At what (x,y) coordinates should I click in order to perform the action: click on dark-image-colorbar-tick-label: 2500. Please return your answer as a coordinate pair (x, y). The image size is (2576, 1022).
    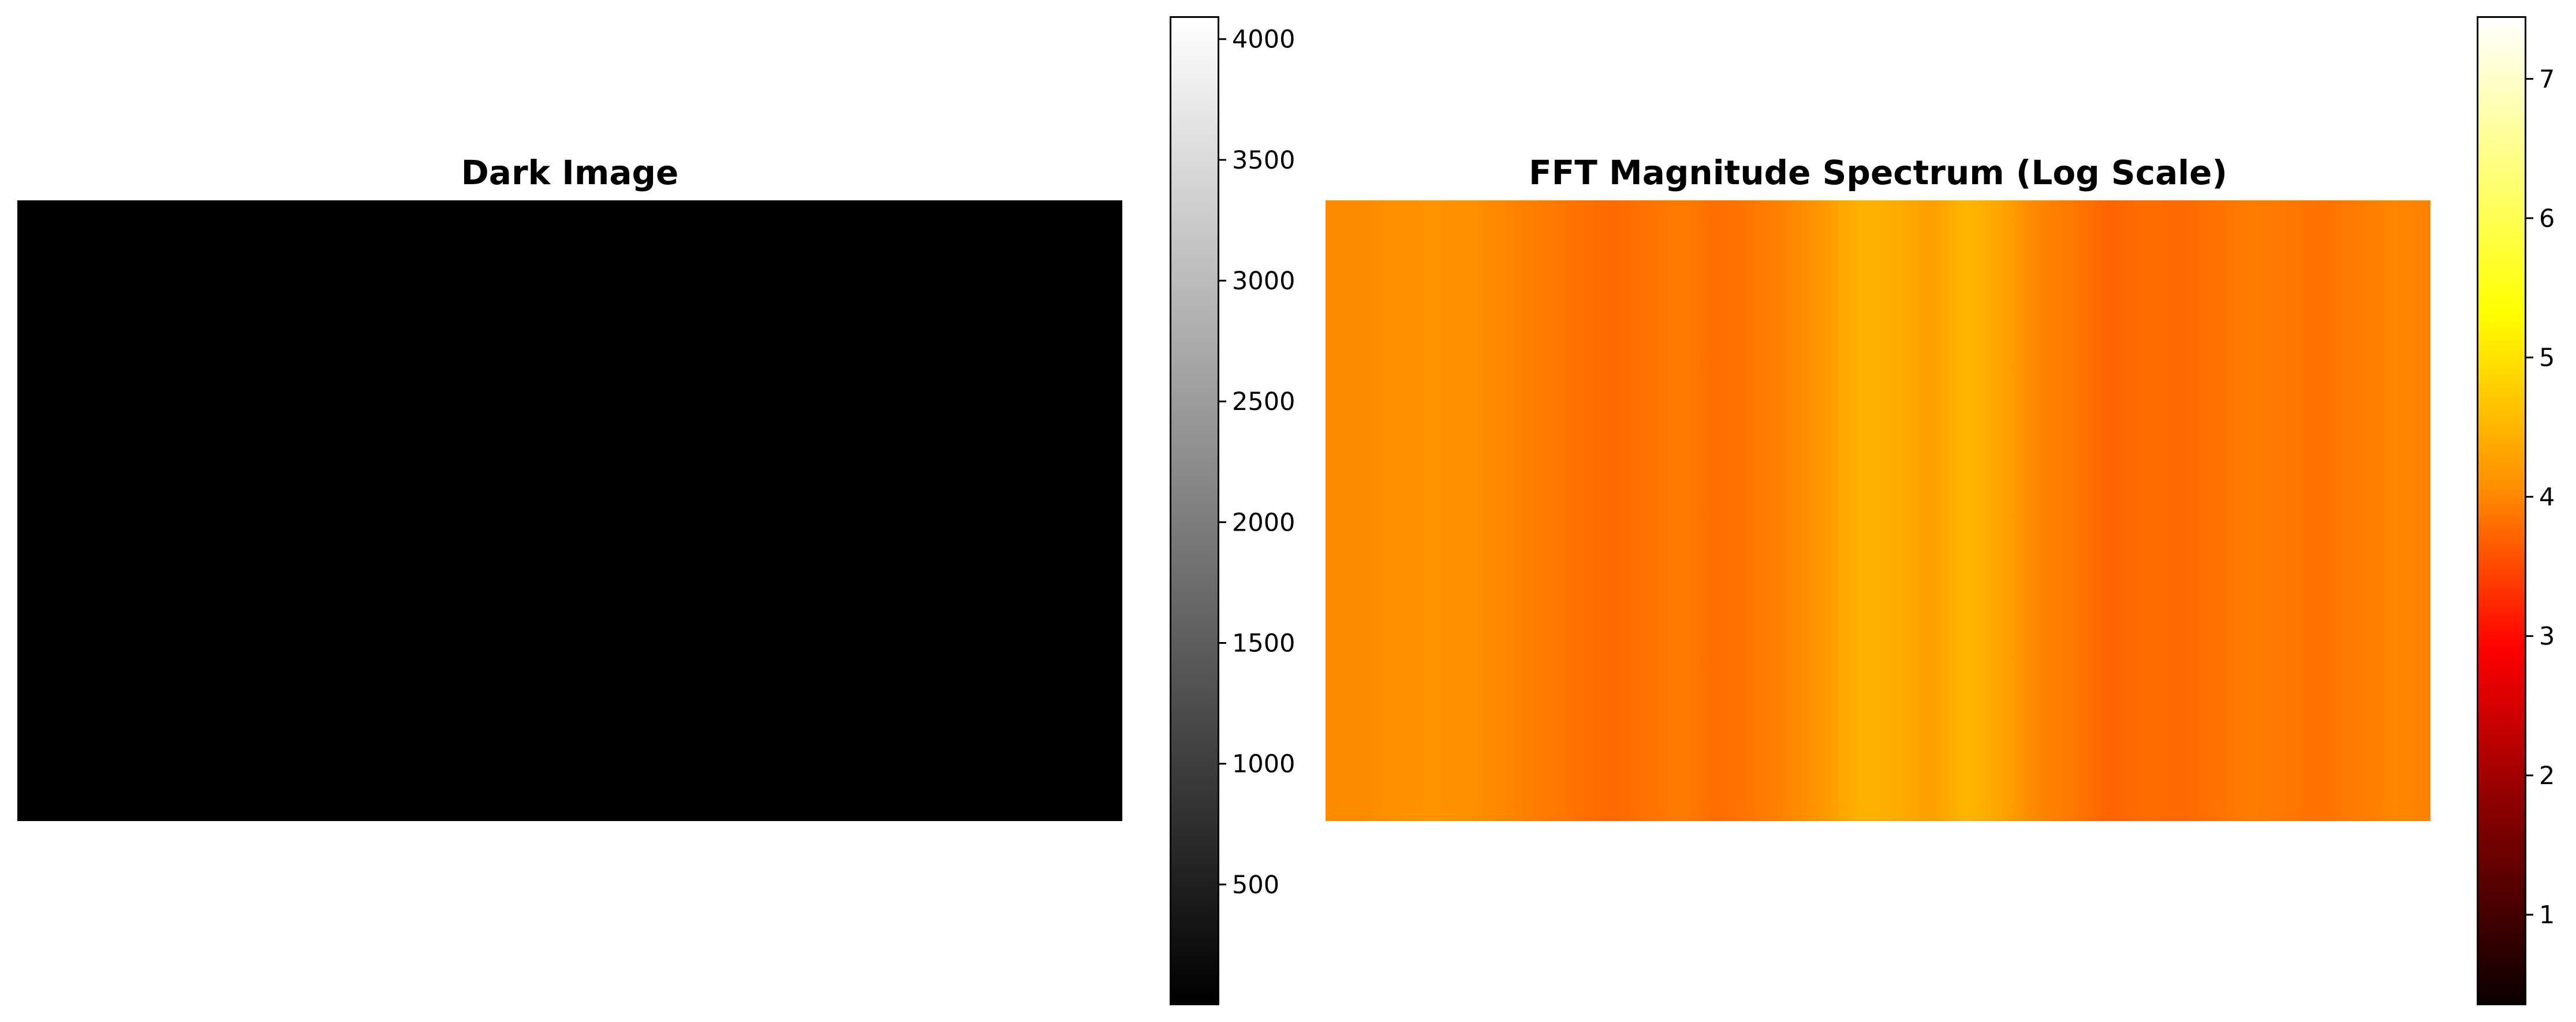
    Looking at the image, I should click on (1263, 401).